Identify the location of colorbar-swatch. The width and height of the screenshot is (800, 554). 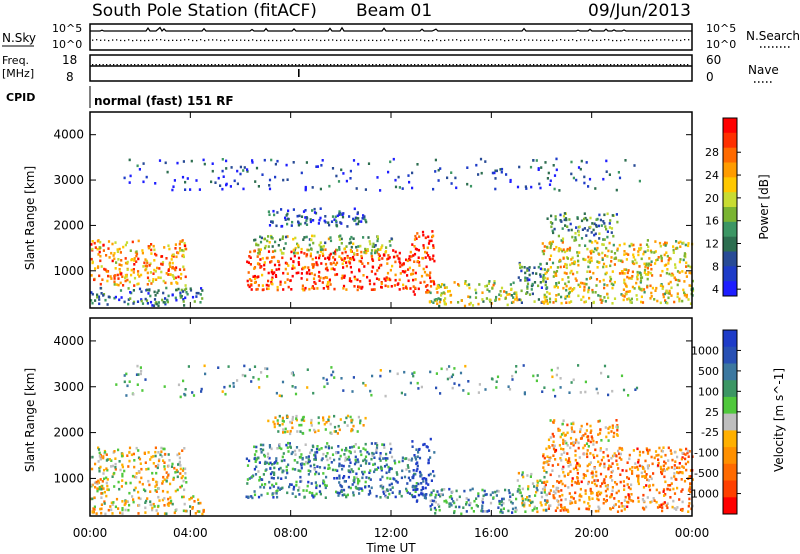
(730, 355).